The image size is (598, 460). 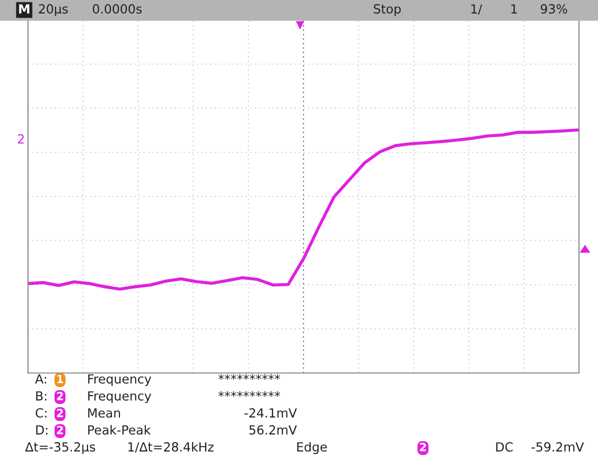 I want to click on text: Stop, so click(x=387, y=10).